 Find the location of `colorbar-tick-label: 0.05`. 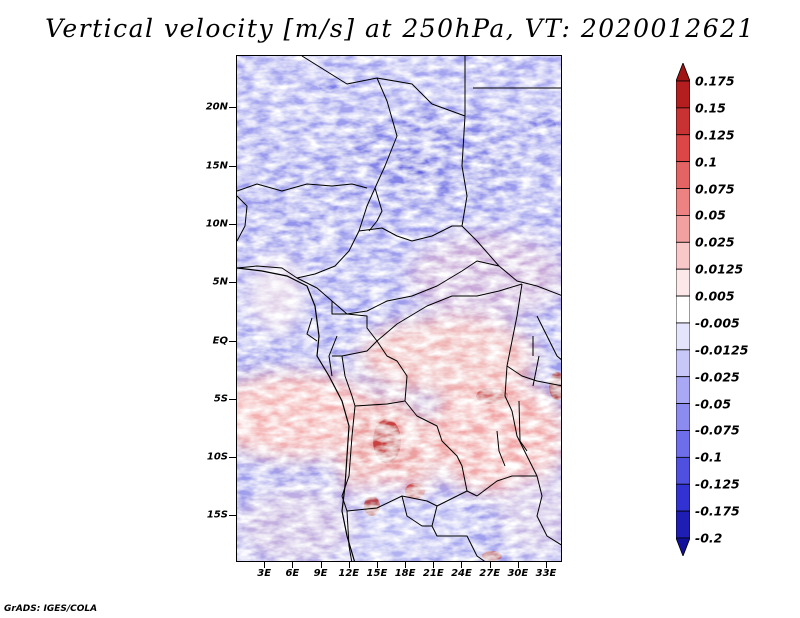

colorbar-tick-label: 0.05 is located at coordinates (710, 215).